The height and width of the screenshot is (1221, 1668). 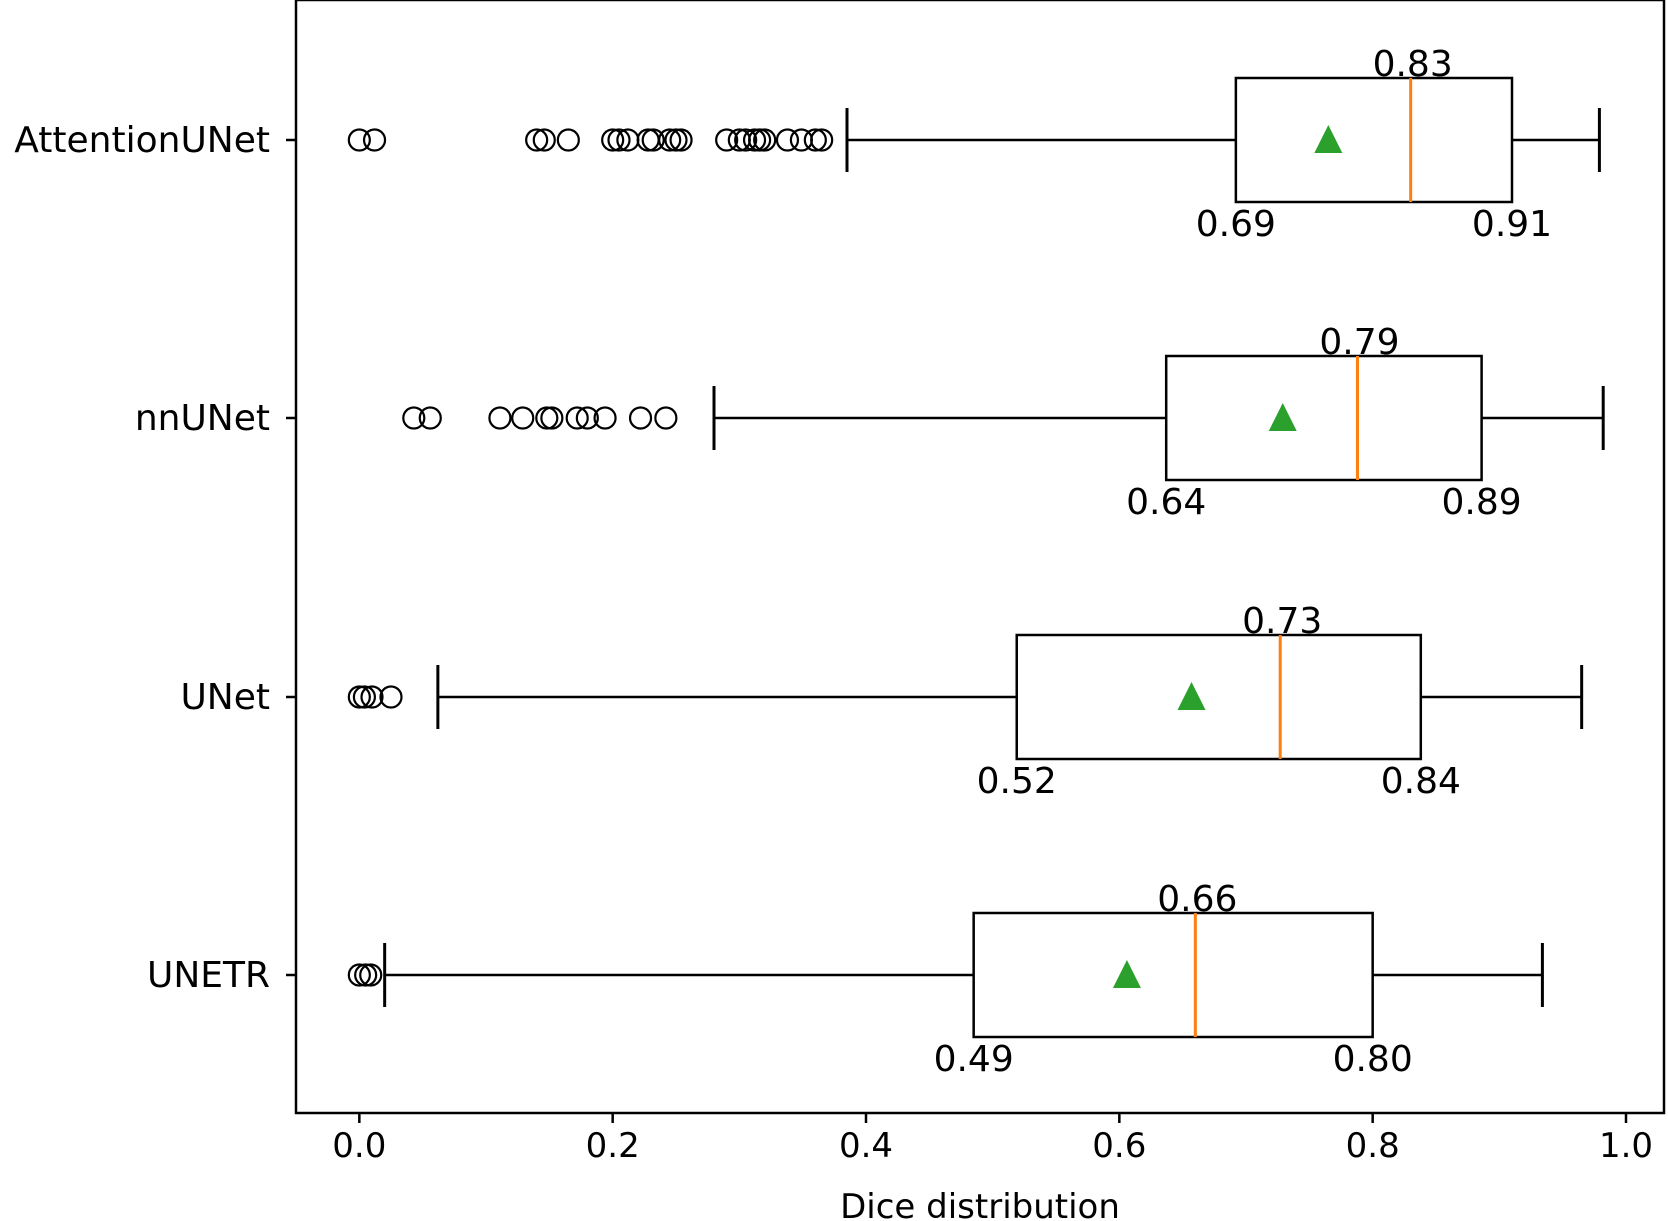 What do you see at coordinates (1482, 502) in the screenshot?
I see `q3-label: 0.89` at bounding box center [1482, 502].